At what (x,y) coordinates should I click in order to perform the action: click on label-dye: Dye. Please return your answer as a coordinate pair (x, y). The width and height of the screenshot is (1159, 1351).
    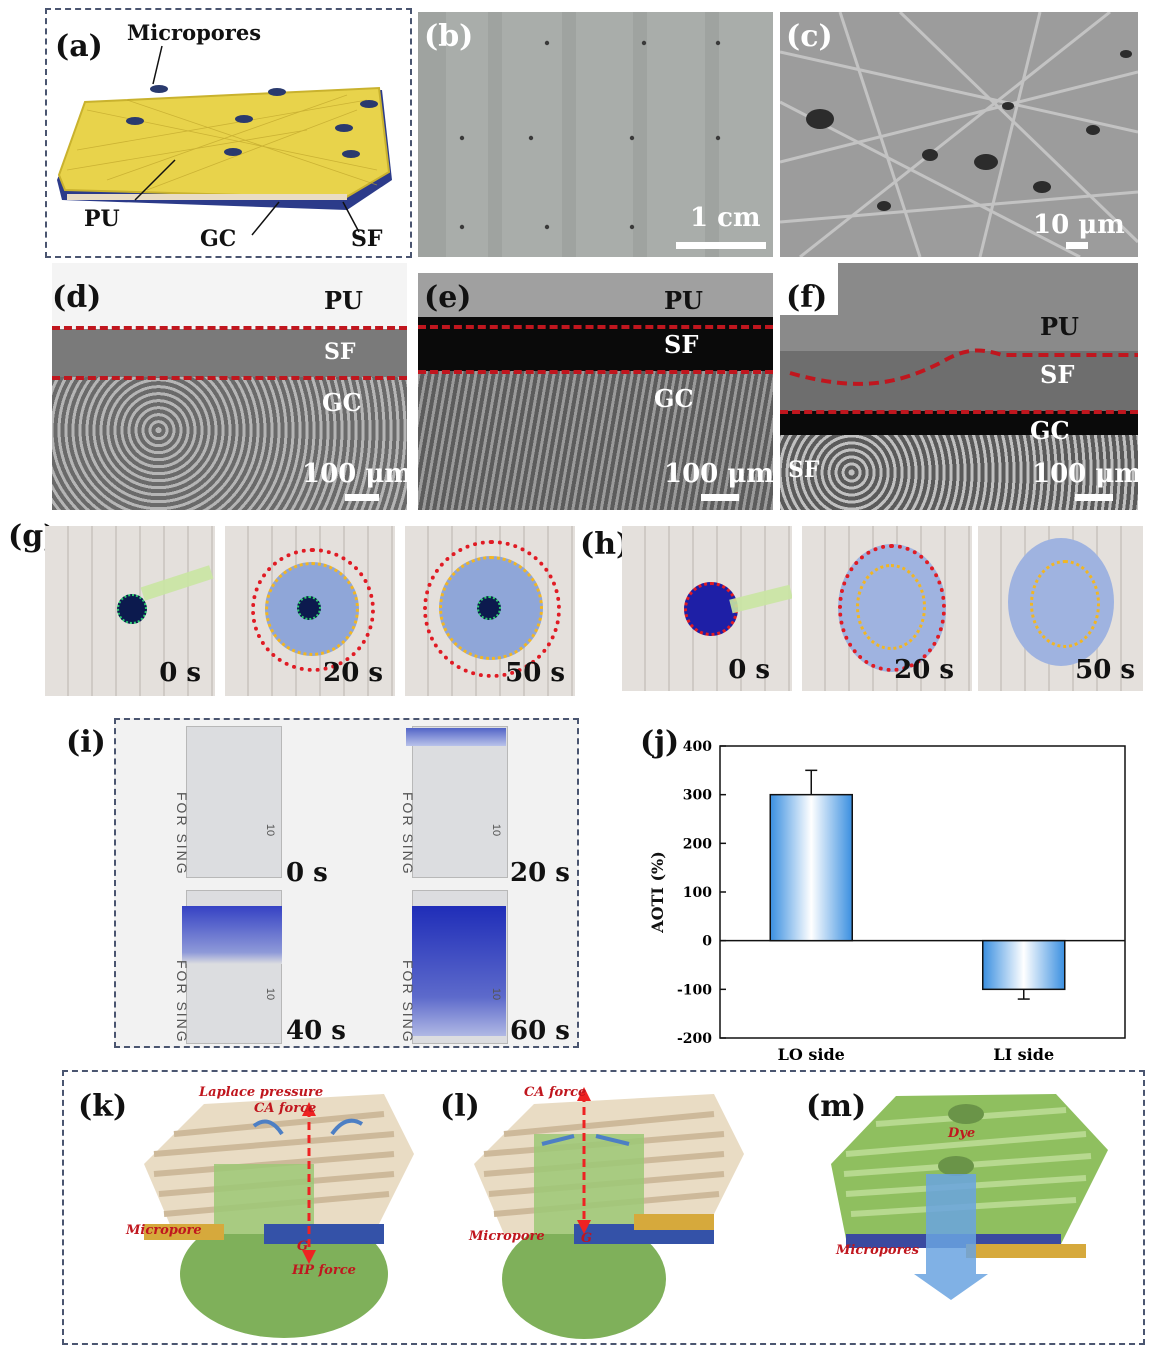
    Looking at the image, I should click on (962, 1133).